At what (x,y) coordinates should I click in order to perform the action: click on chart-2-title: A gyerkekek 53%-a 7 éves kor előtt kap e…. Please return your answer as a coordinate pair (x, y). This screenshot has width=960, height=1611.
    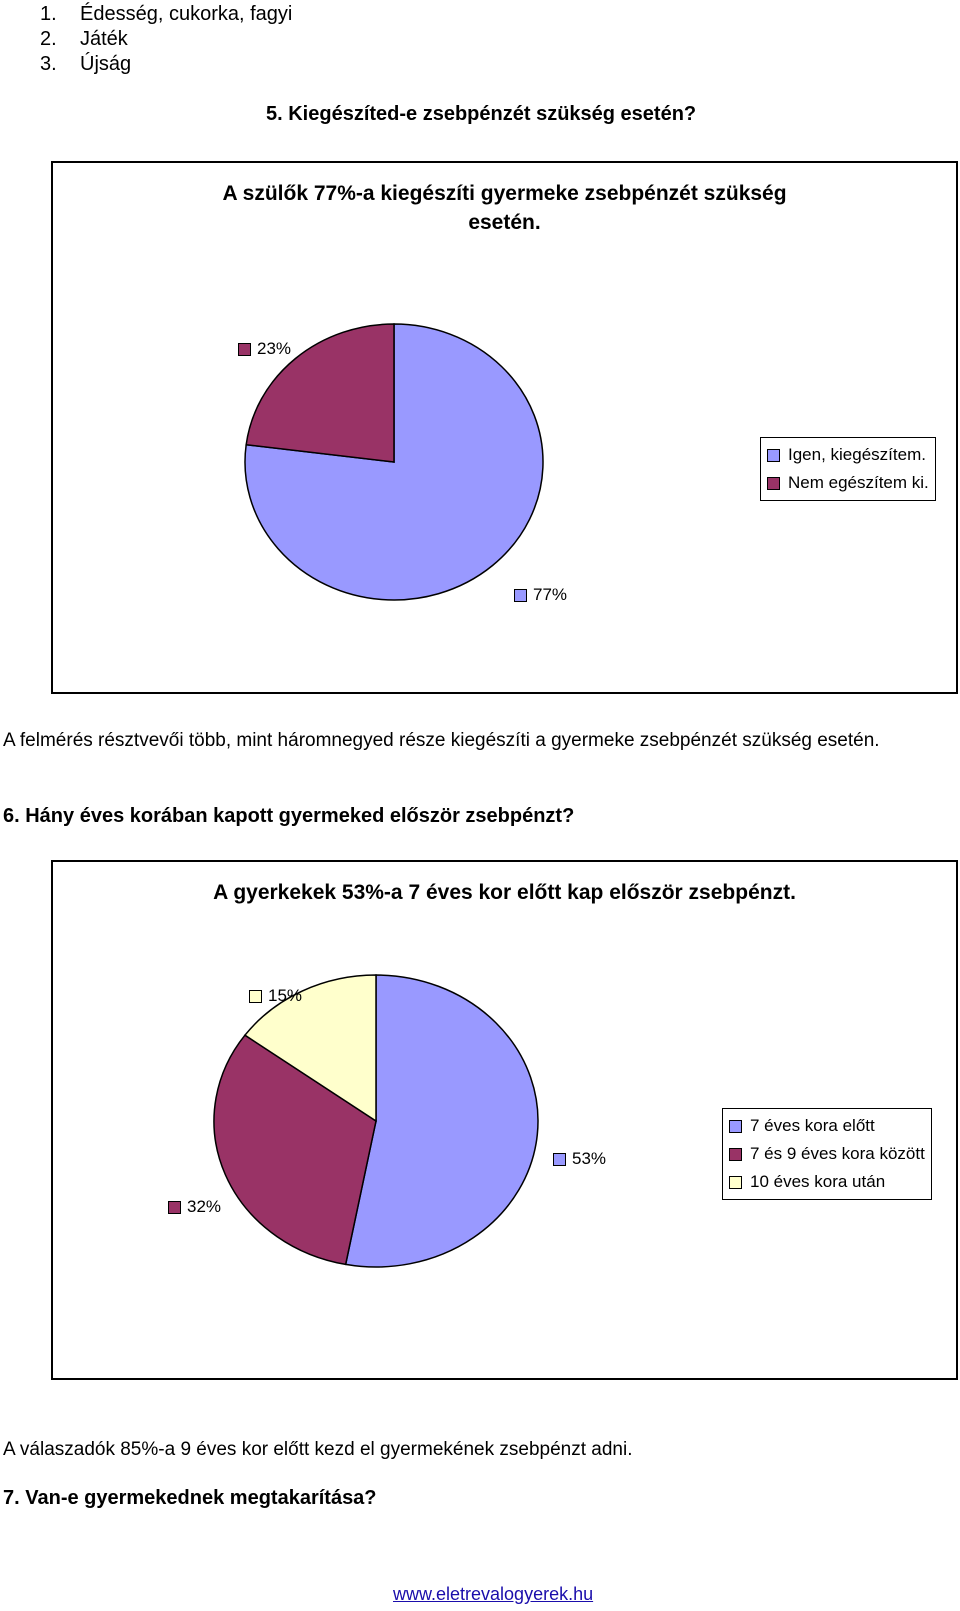
    Looking at the image, I should click on (504, 892).